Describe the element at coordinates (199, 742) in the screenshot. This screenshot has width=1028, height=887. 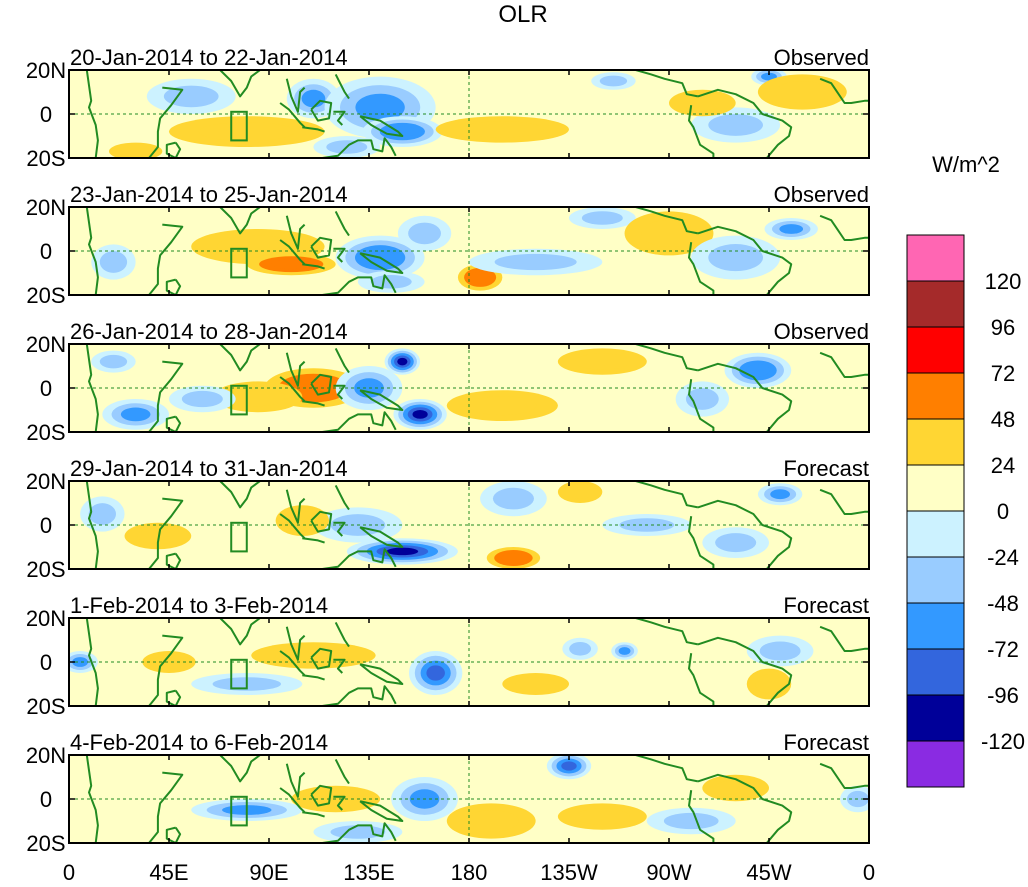
I see `panel-period: 4-Feb-2014 to 6-Feb-2014` at that location.